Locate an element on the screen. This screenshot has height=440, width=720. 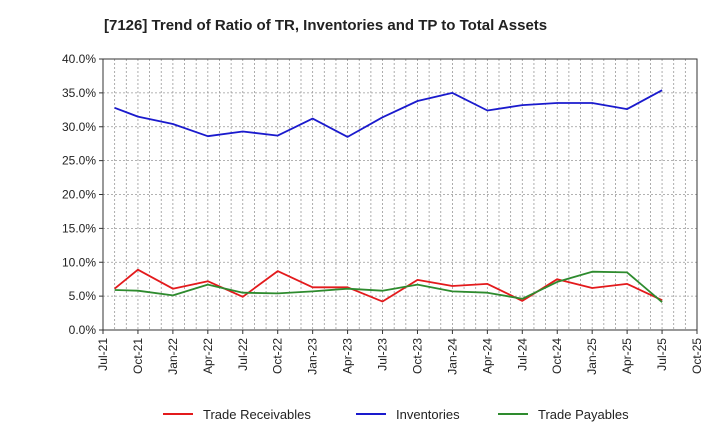
x-tick-label: Jul-22 is located at coordinates (243, 354).